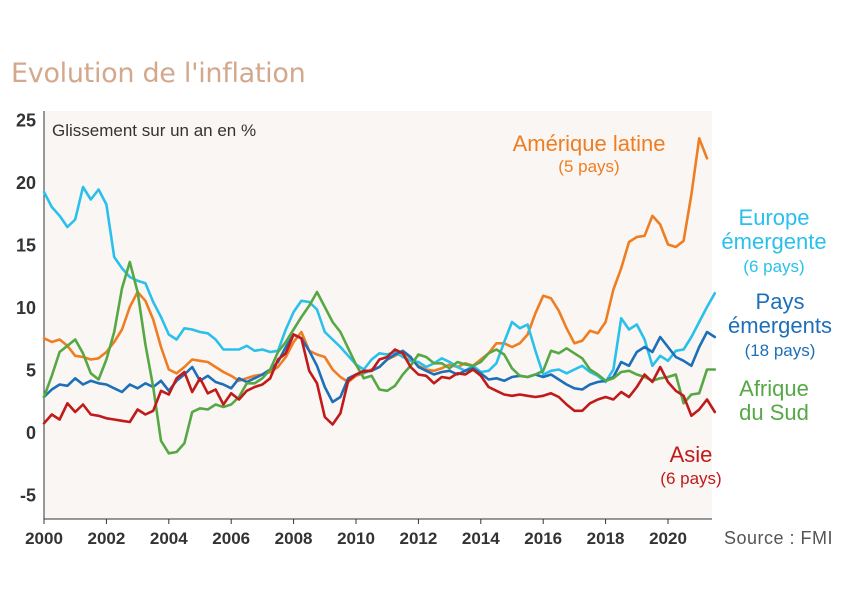  What do you see at coordinates (231, 538) in the screenshot?
I see `x-tick-label: 2006` at bounding box center [231, 538].